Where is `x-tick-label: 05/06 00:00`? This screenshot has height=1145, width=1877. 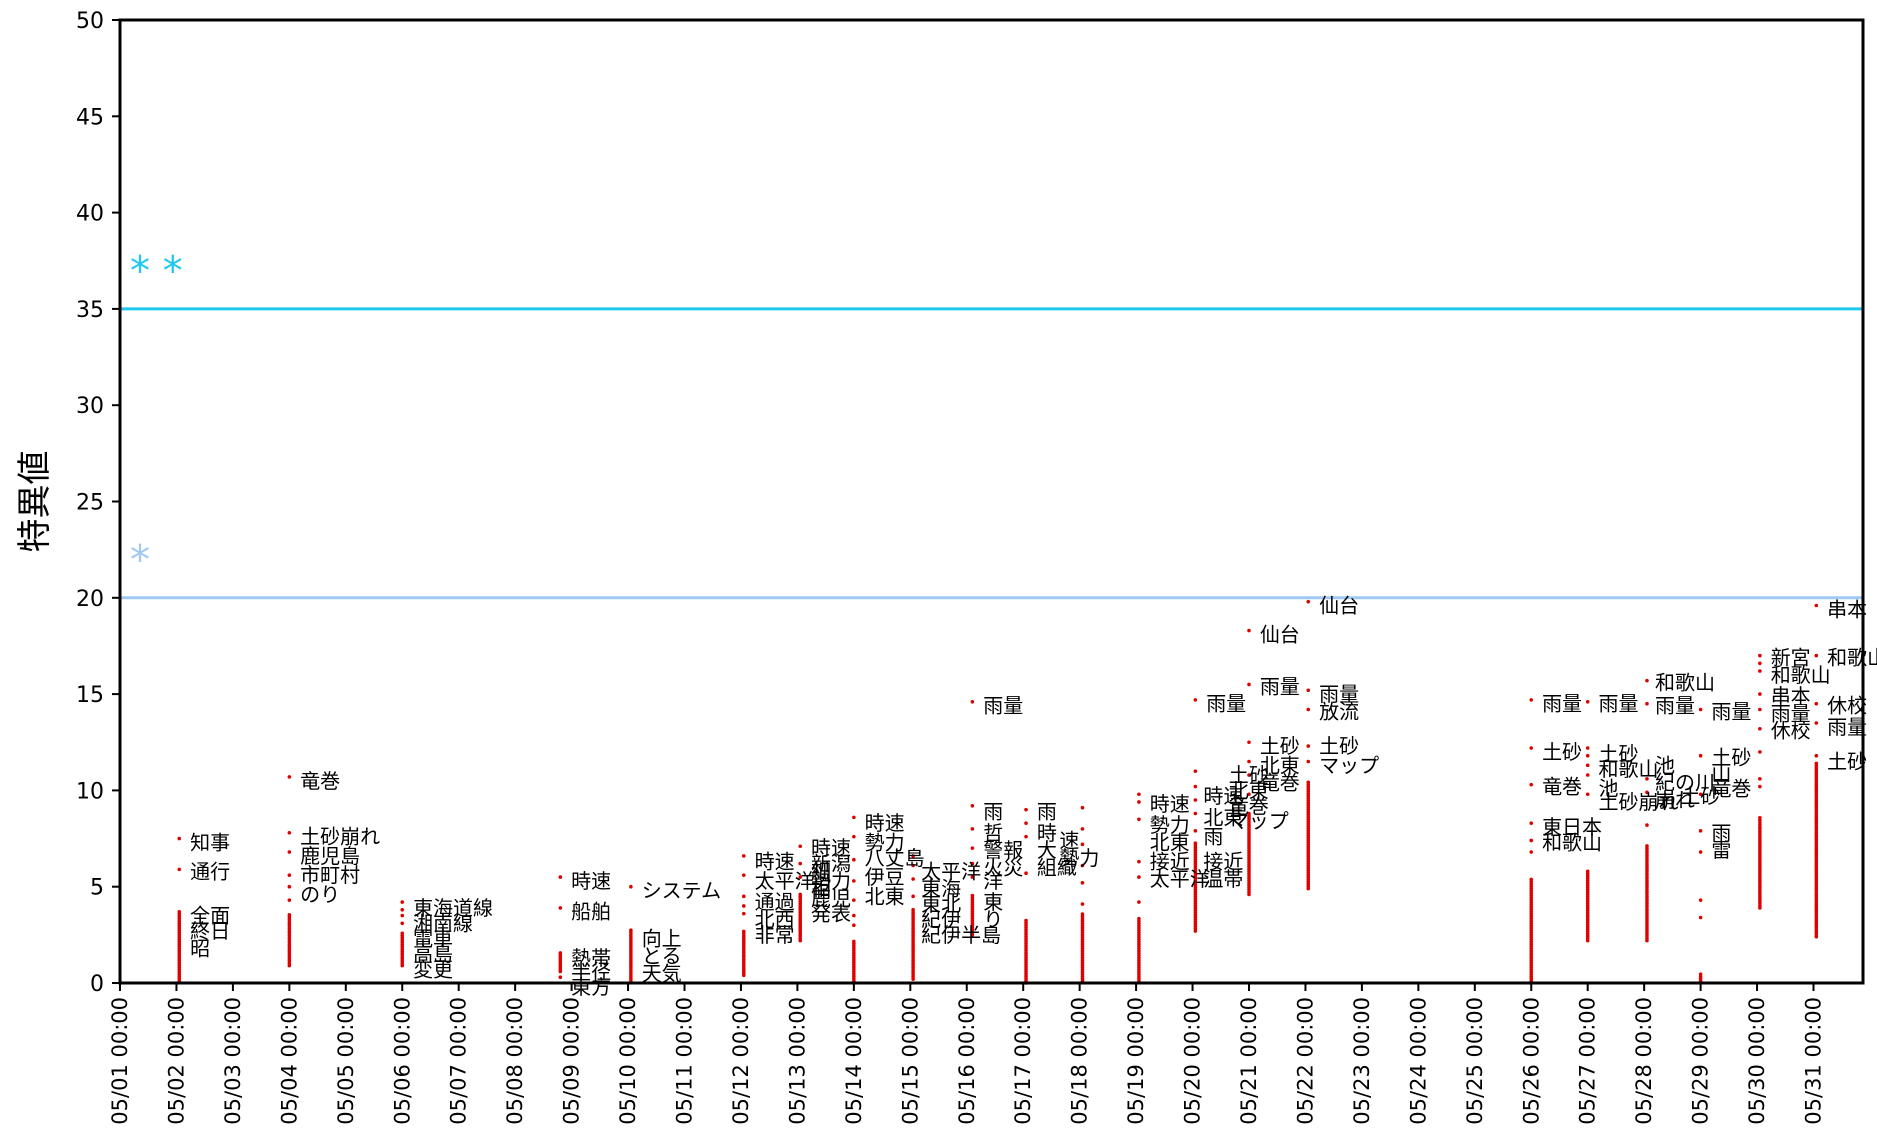 x-tick-label: 05/06 00:00 is located at coordinates (402, 1061).